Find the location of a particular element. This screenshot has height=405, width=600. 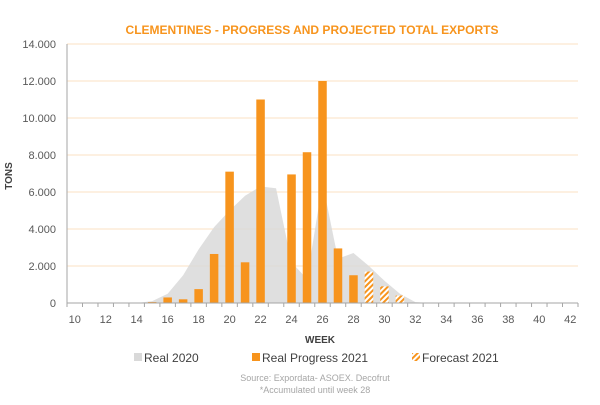

x-tick-label: 42 is located at coordinates (570, 320).